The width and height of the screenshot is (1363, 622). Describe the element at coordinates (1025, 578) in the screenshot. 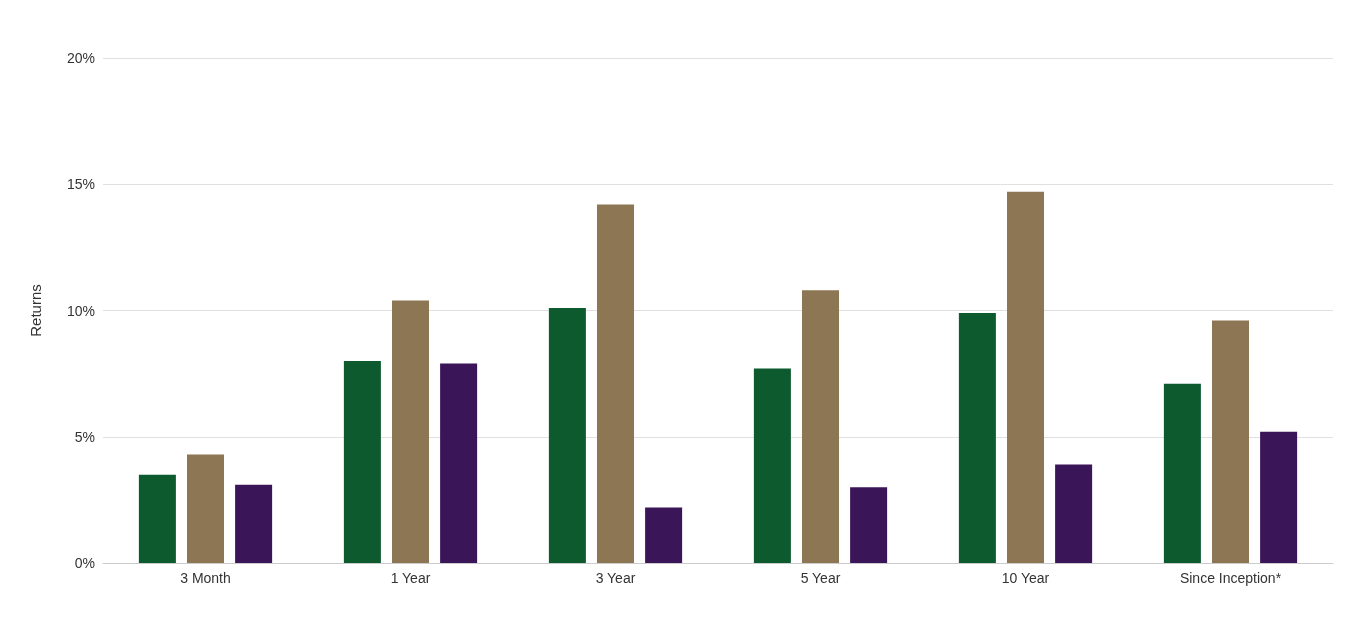

I see `x-tick-label: 10 Year` at that location.